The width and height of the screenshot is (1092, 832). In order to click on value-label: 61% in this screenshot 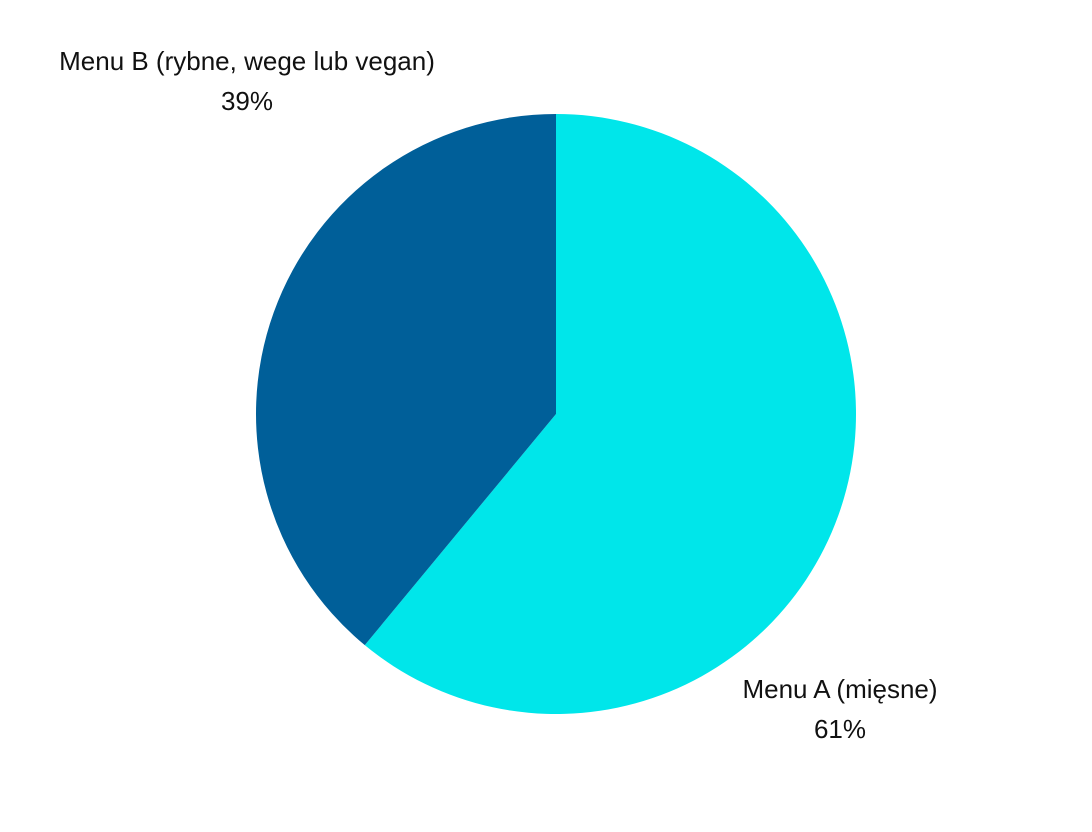, I will do `click(840, 729)`.